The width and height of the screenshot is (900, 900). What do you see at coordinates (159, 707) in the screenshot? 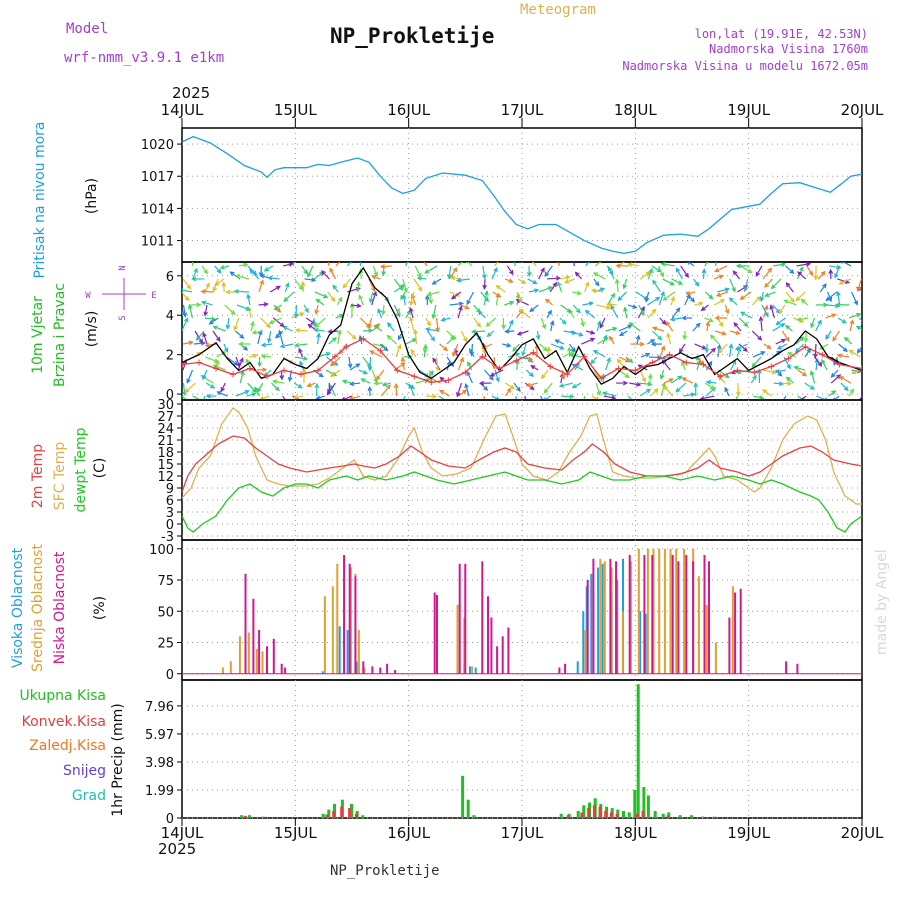
I see `precip-ytick-label: 7.96` at bounding box center [159, 707].